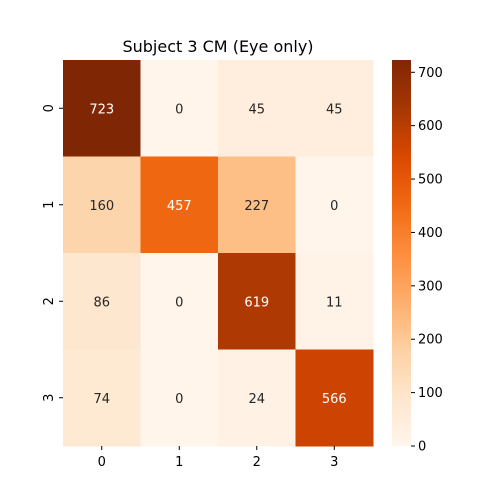 Image resolution: width=500 pixels, height=500 pixels. I want to click on colorbar-tick-label: 200, so click(430, 340).